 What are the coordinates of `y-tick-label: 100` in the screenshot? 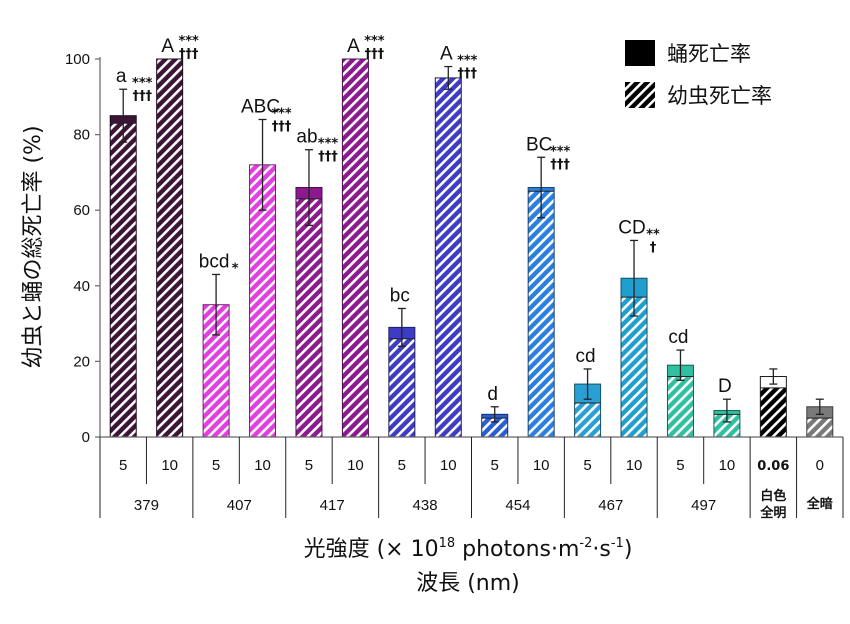 It's located at (77, 59).